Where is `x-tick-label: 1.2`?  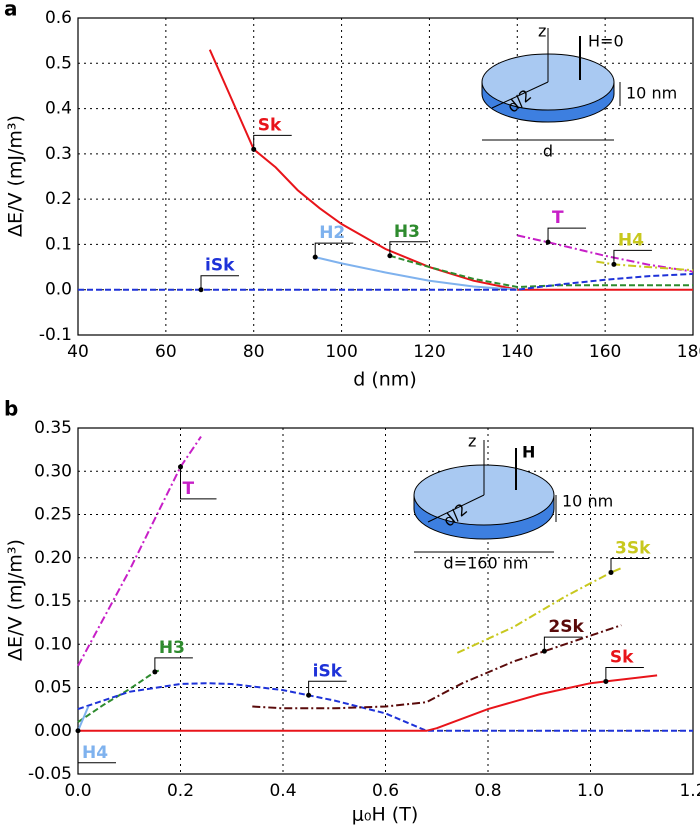
x-tick-label: 1.2 is located at coordinates (689, 791).